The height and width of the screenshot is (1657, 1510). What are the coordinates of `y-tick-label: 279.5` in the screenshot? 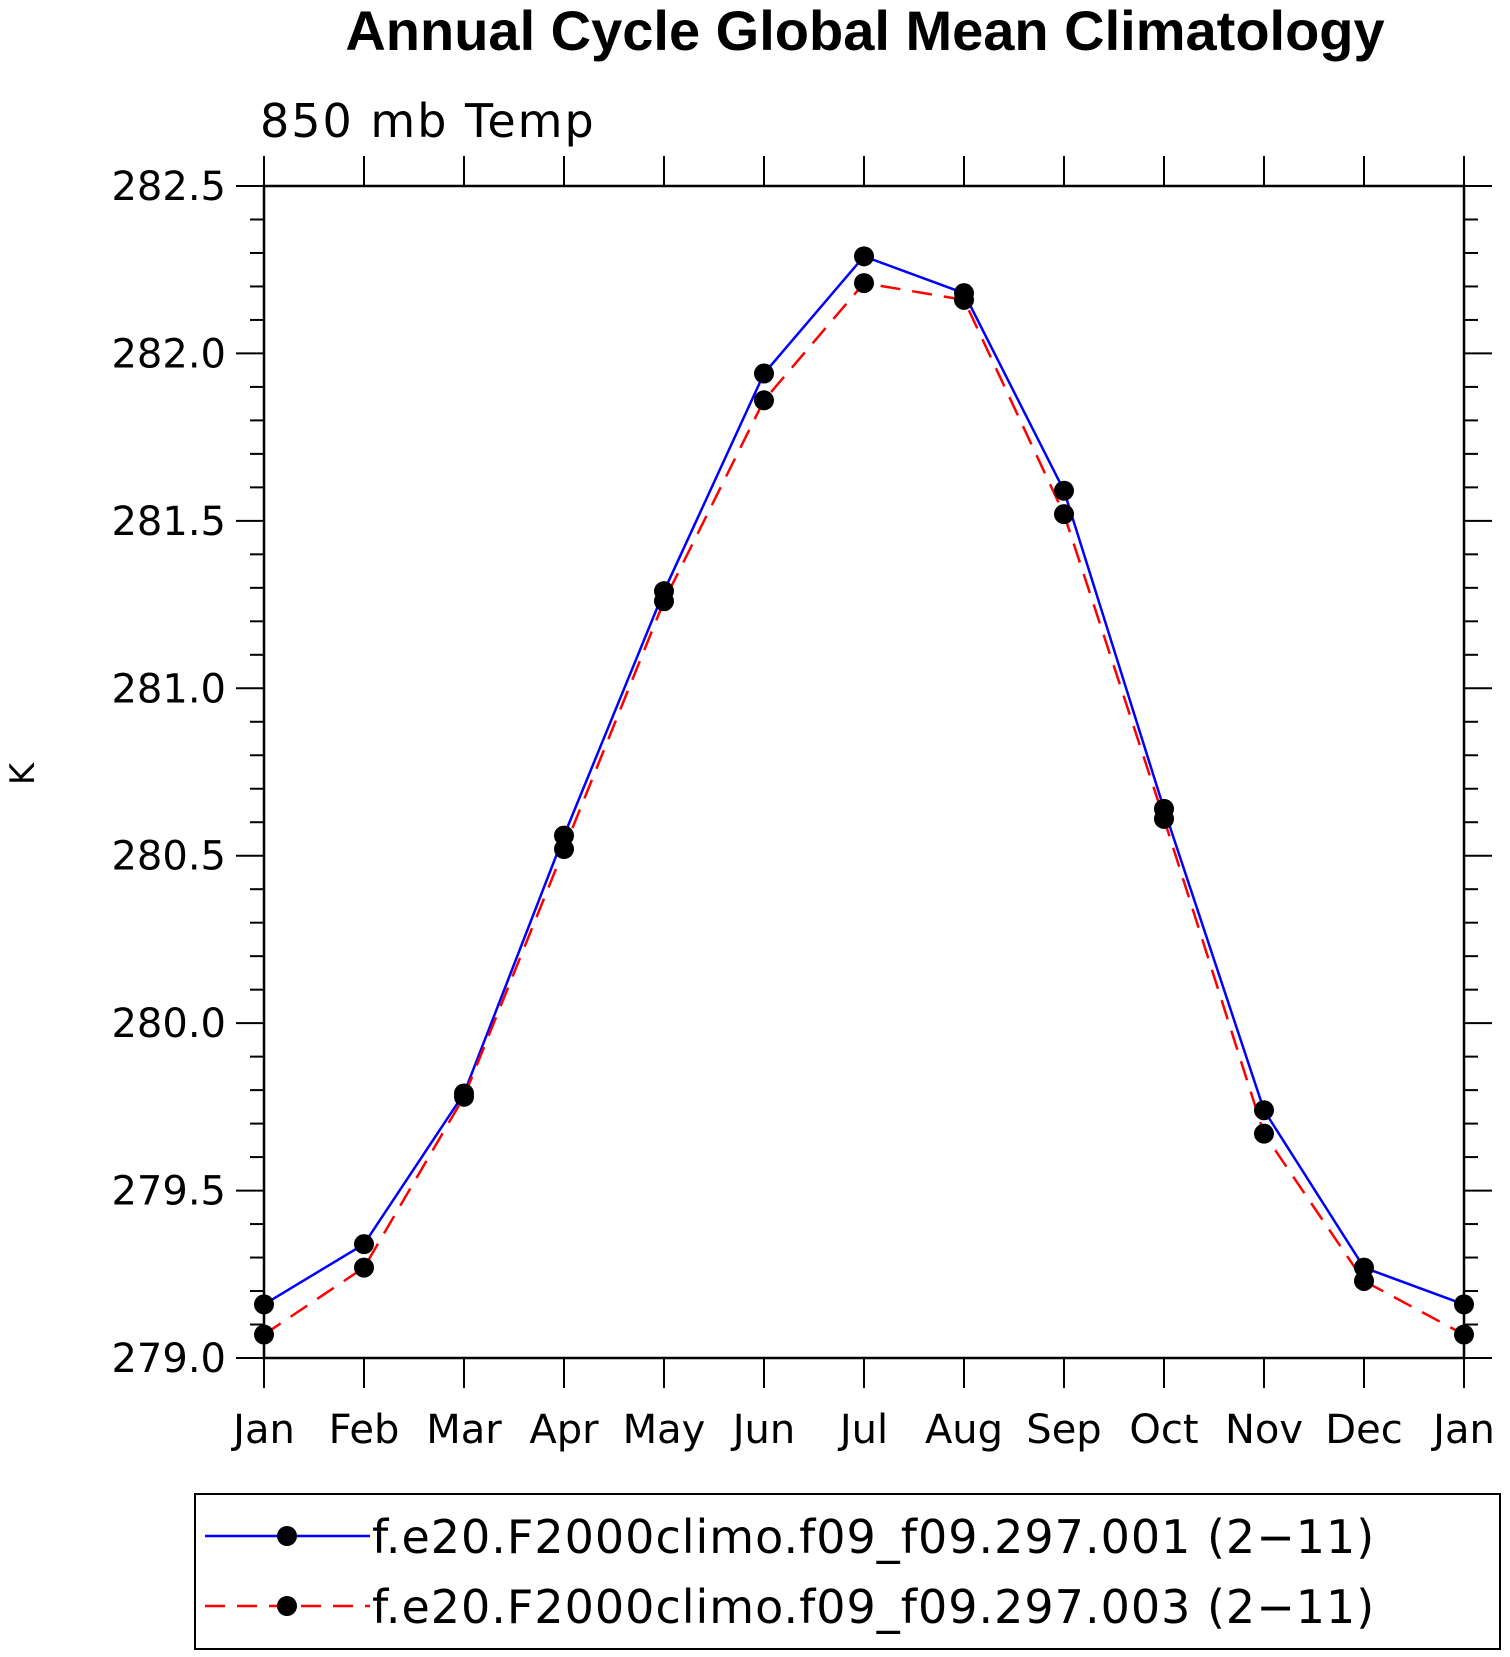 It's located at (168, 1192).